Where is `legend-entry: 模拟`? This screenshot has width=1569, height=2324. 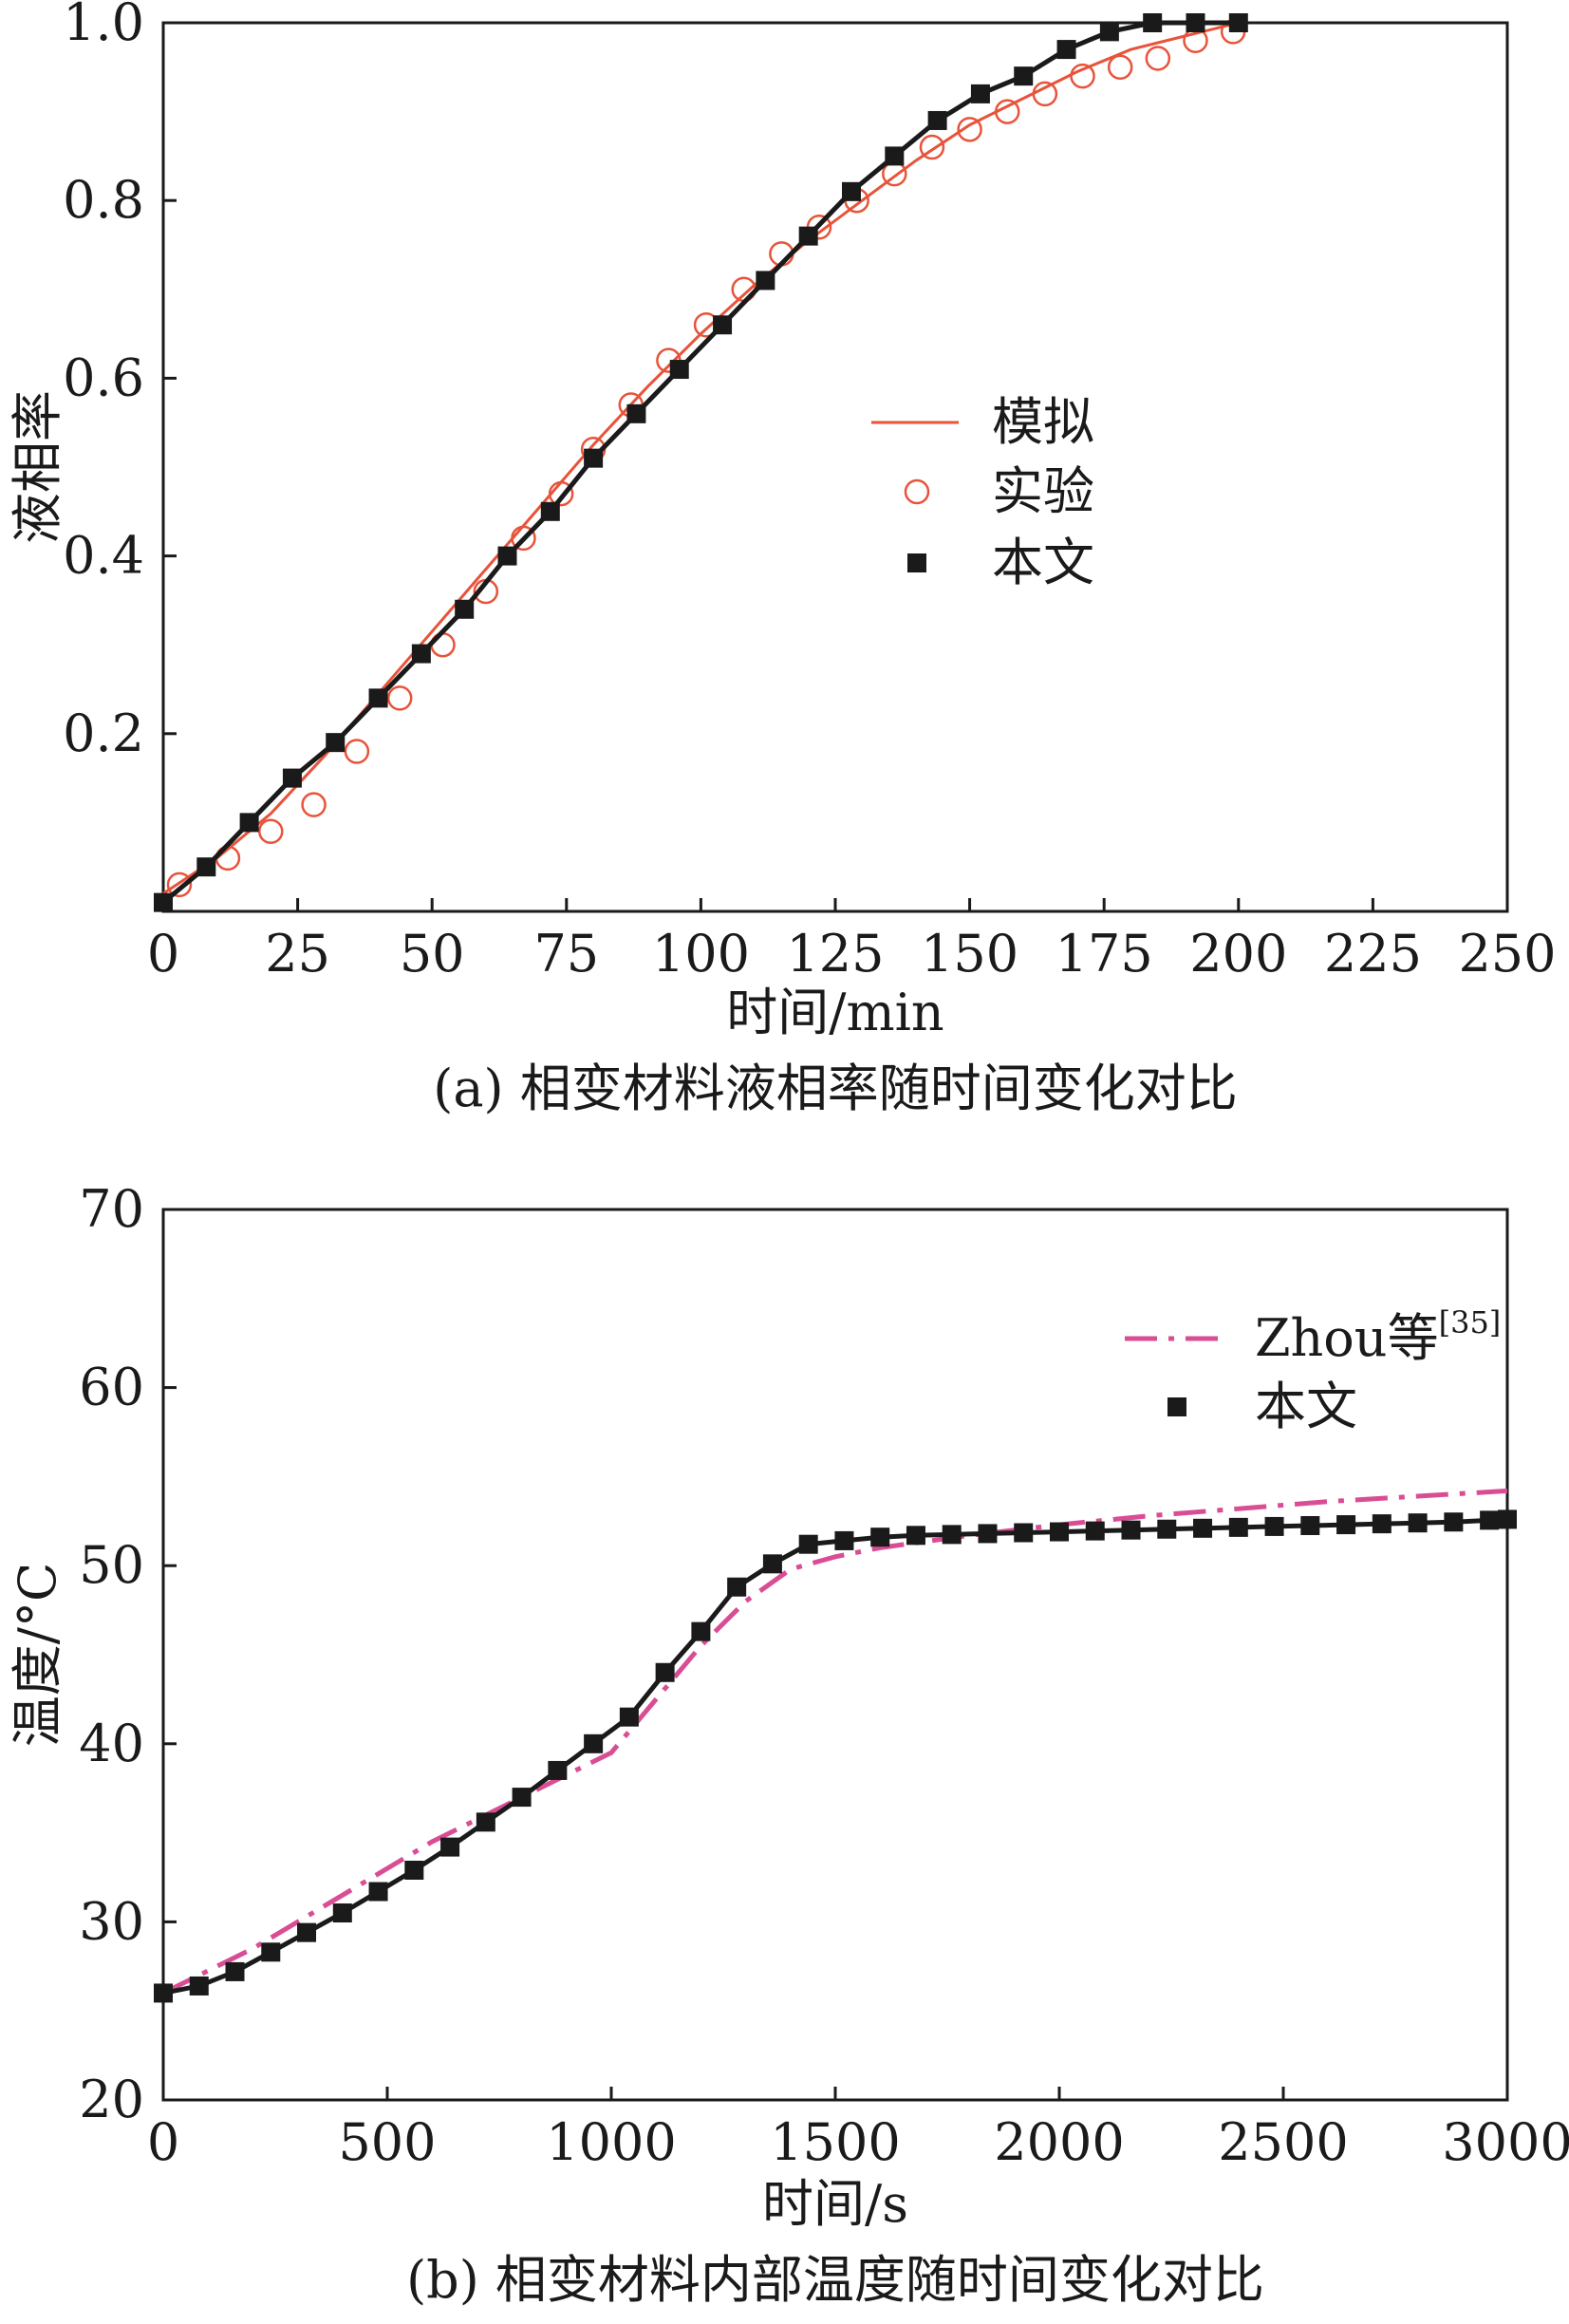
legend-entry: 模拟 is located at coordinates (982, 422).